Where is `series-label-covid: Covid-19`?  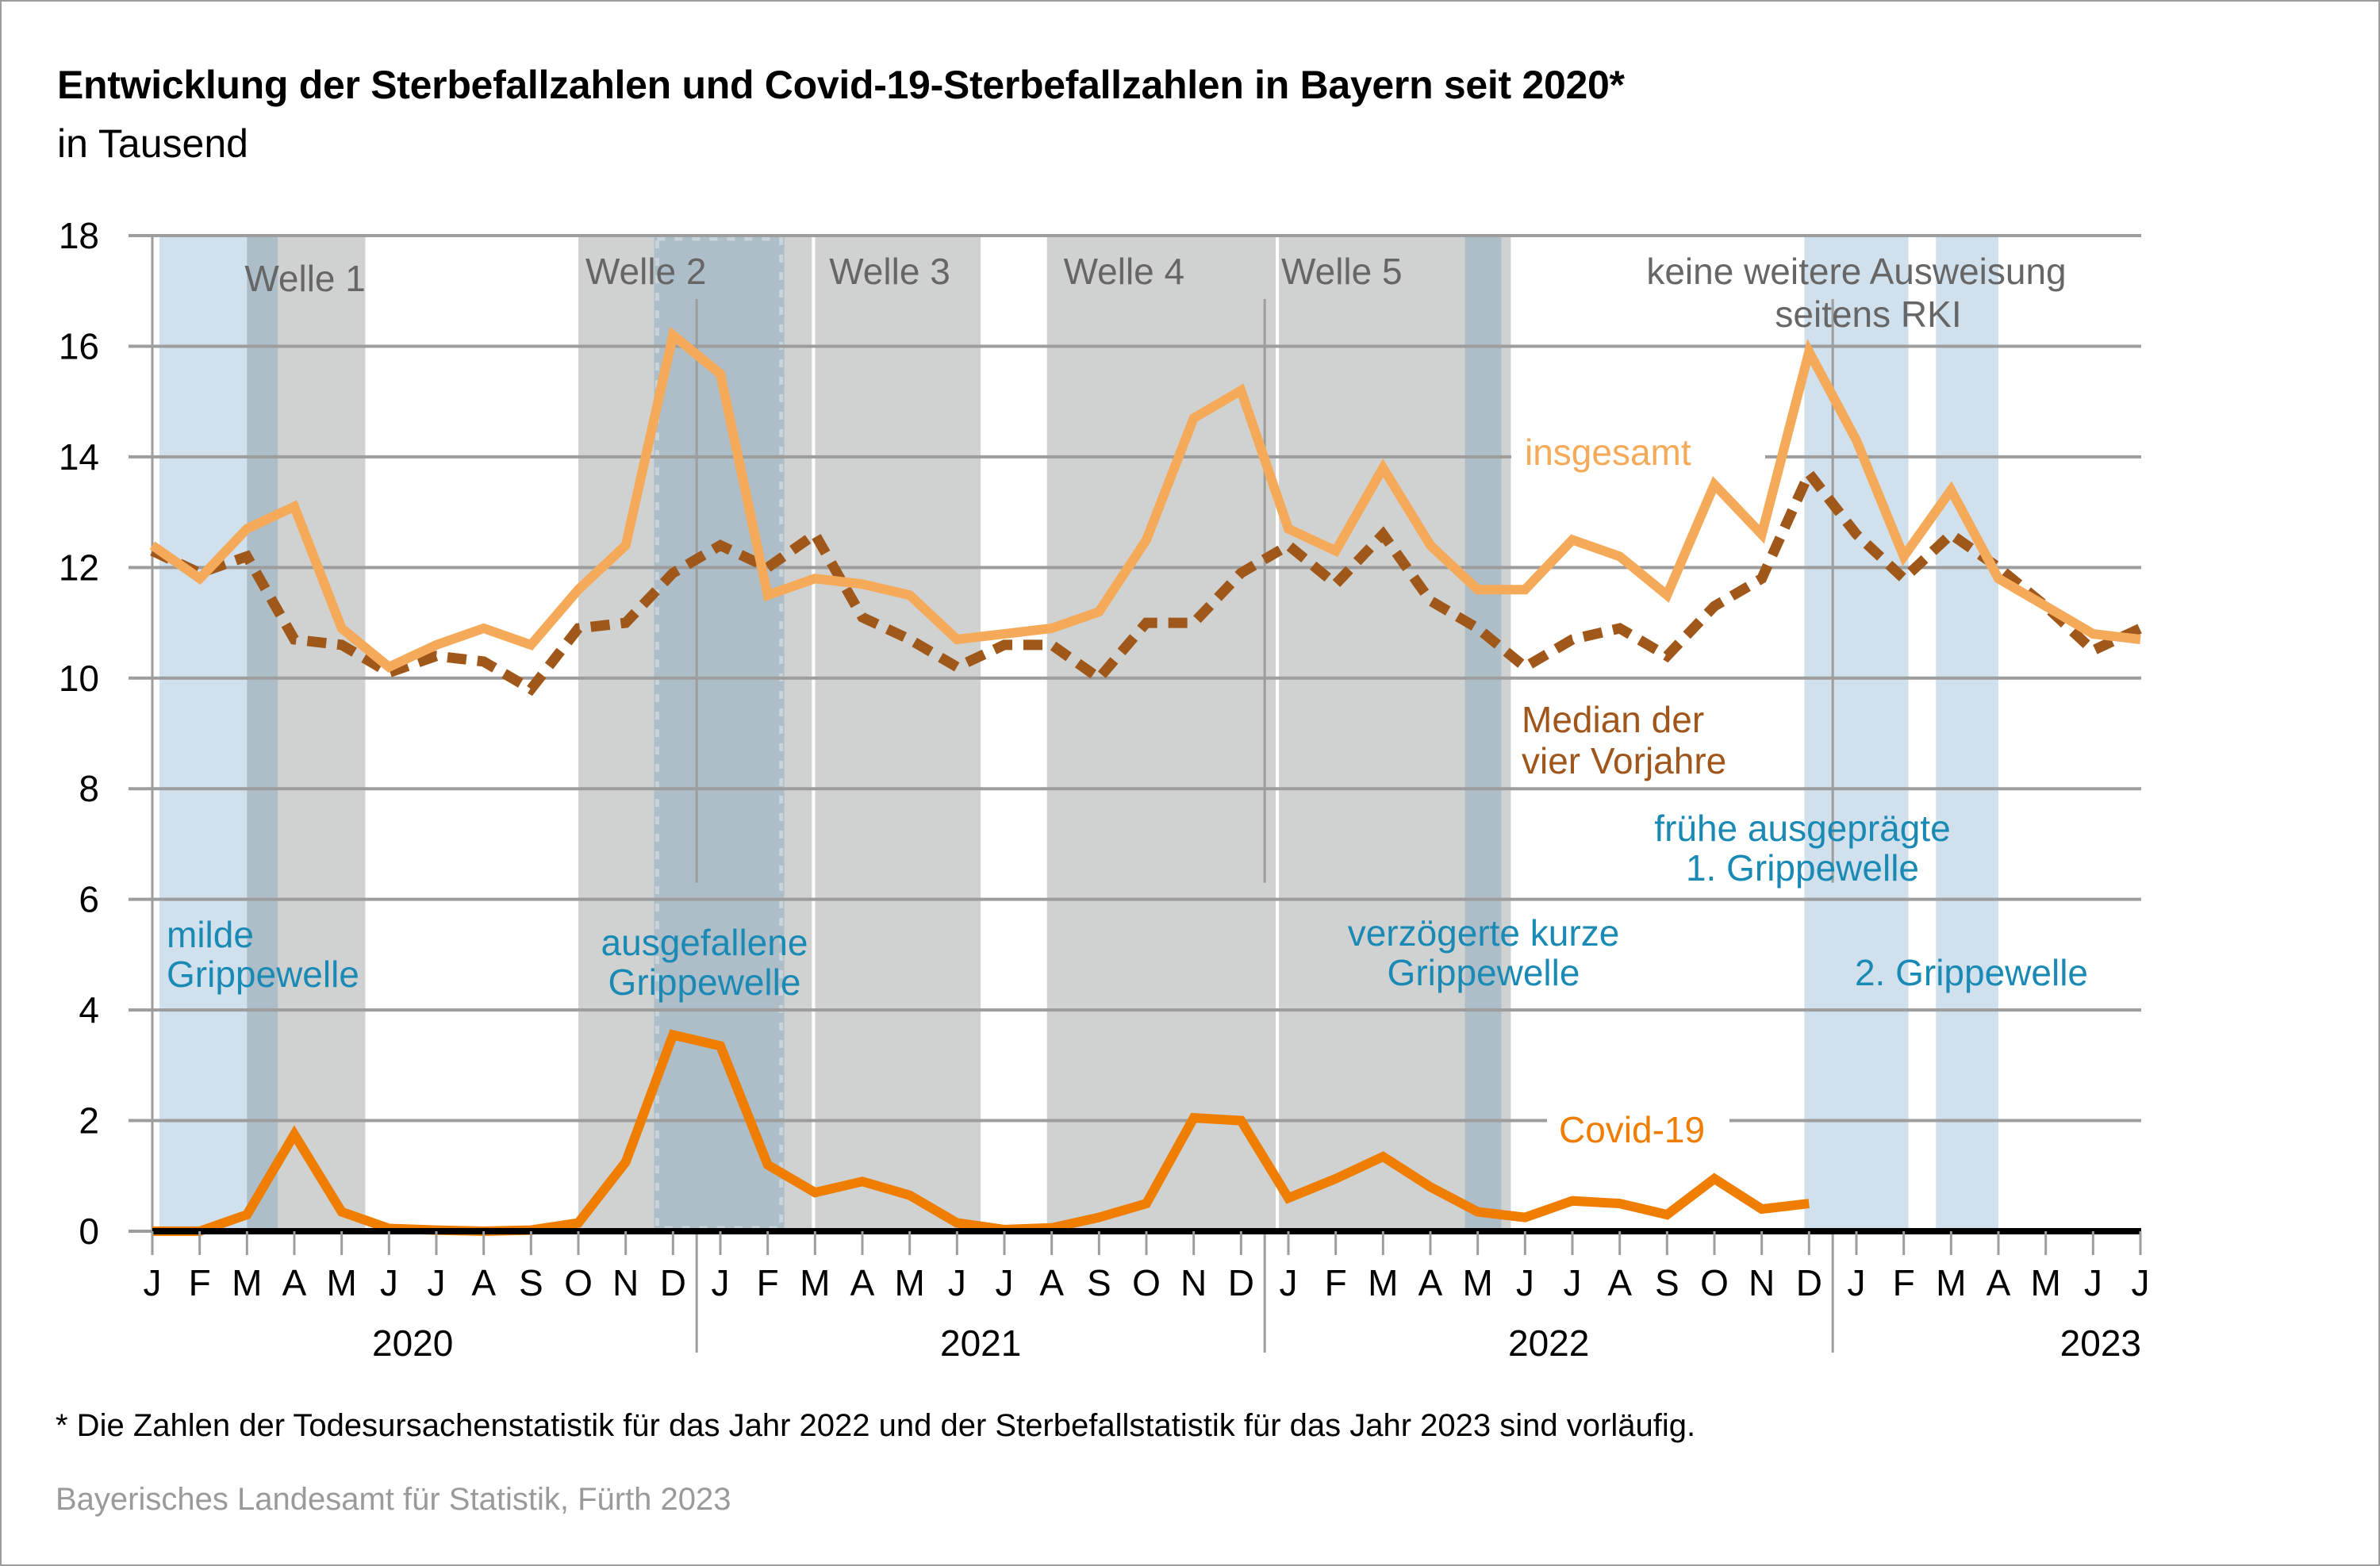
series-label-covid: Covid-19 is located at coordinates (1632, 1129).